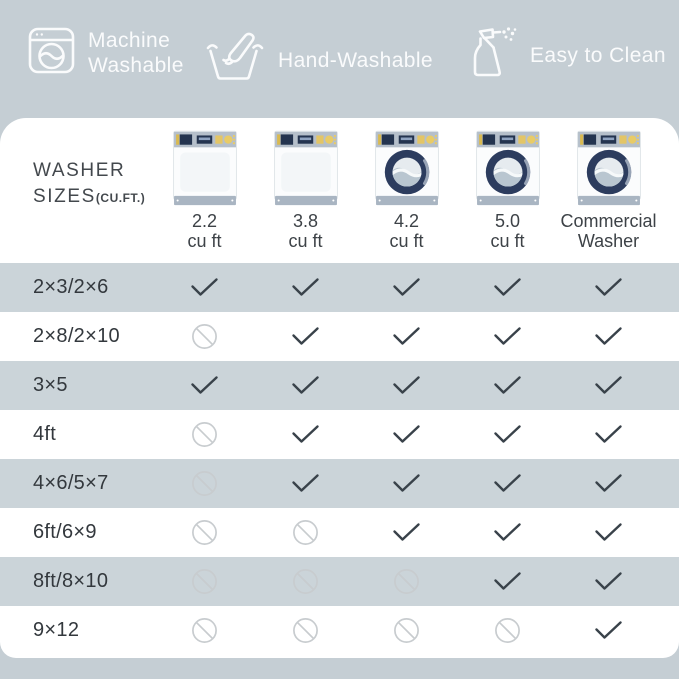 The height and width of the screenshot is (679, 679). Describe the element at coordinates (45, 434) in the screenshot. I see `row-label: 4ft` at that location.